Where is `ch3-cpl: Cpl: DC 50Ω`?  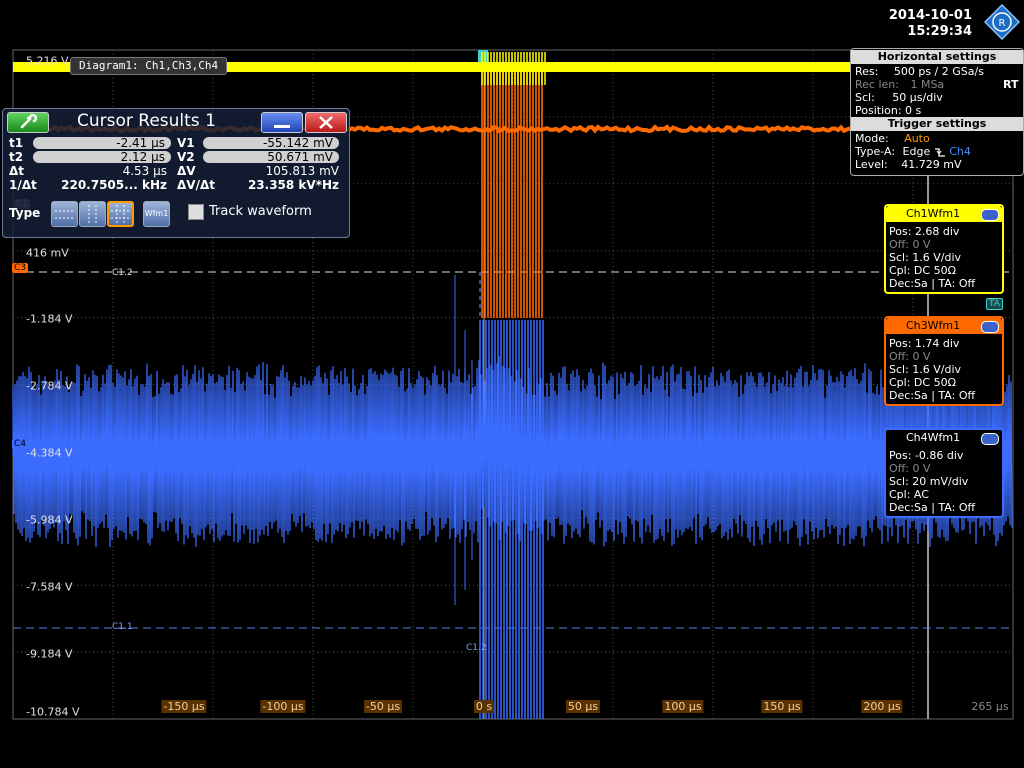
ch3-cpl: Cpl: DC 50Ω is located at coordinates (922, 382).